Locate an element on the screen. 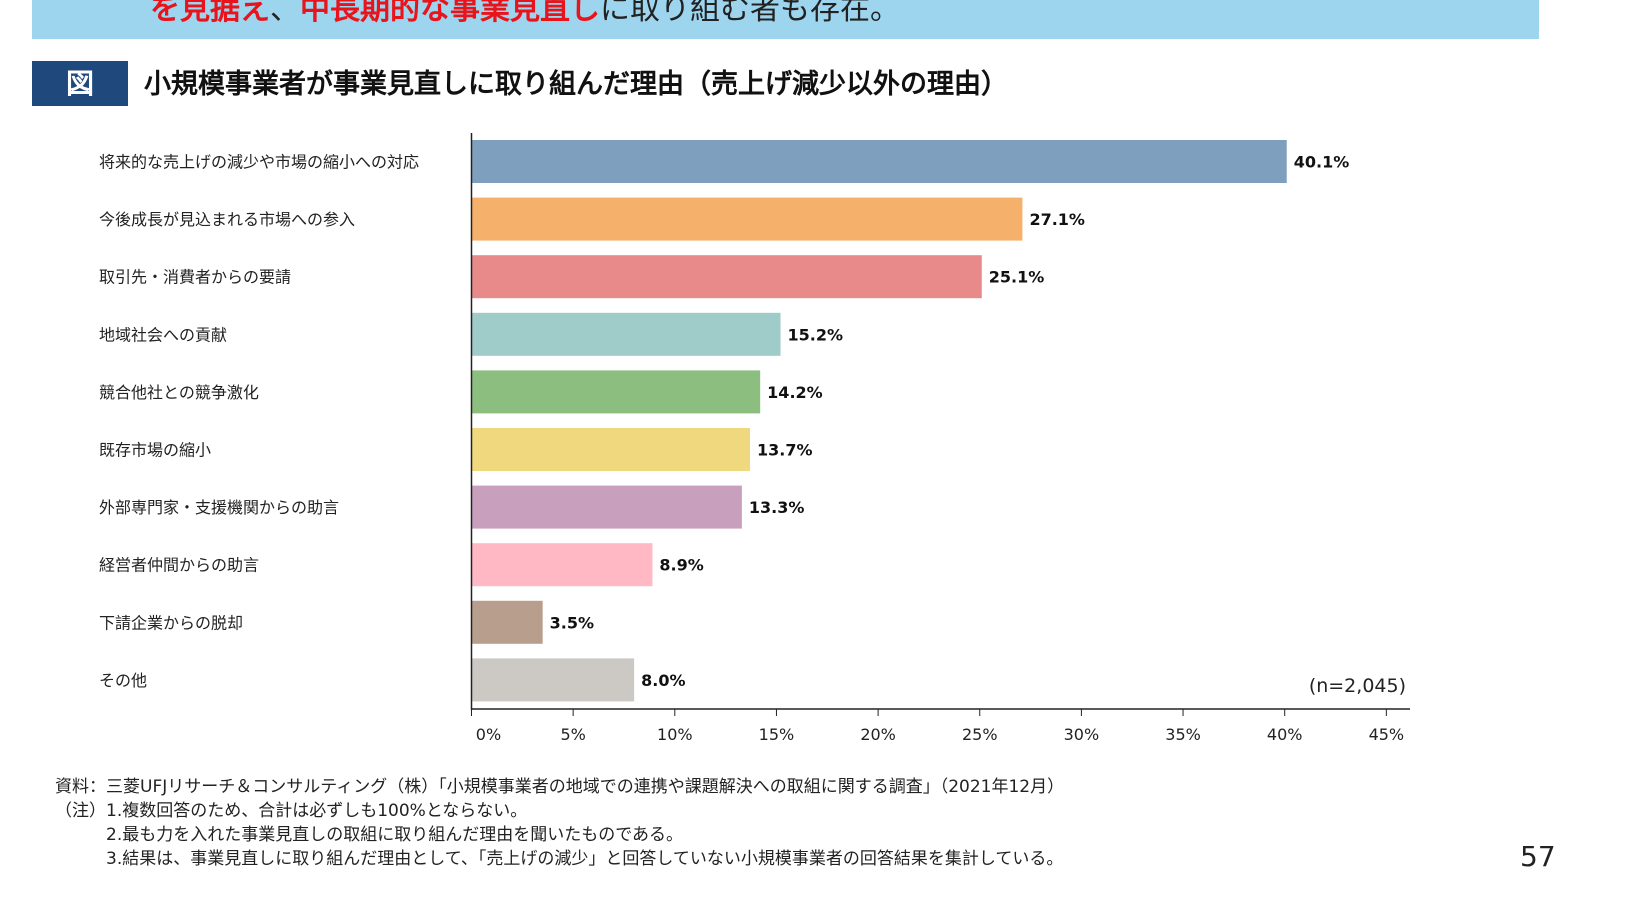 The height and width of the screenshot is (905, 1625). page-number: 57 is located at coordinates (1538, 856).